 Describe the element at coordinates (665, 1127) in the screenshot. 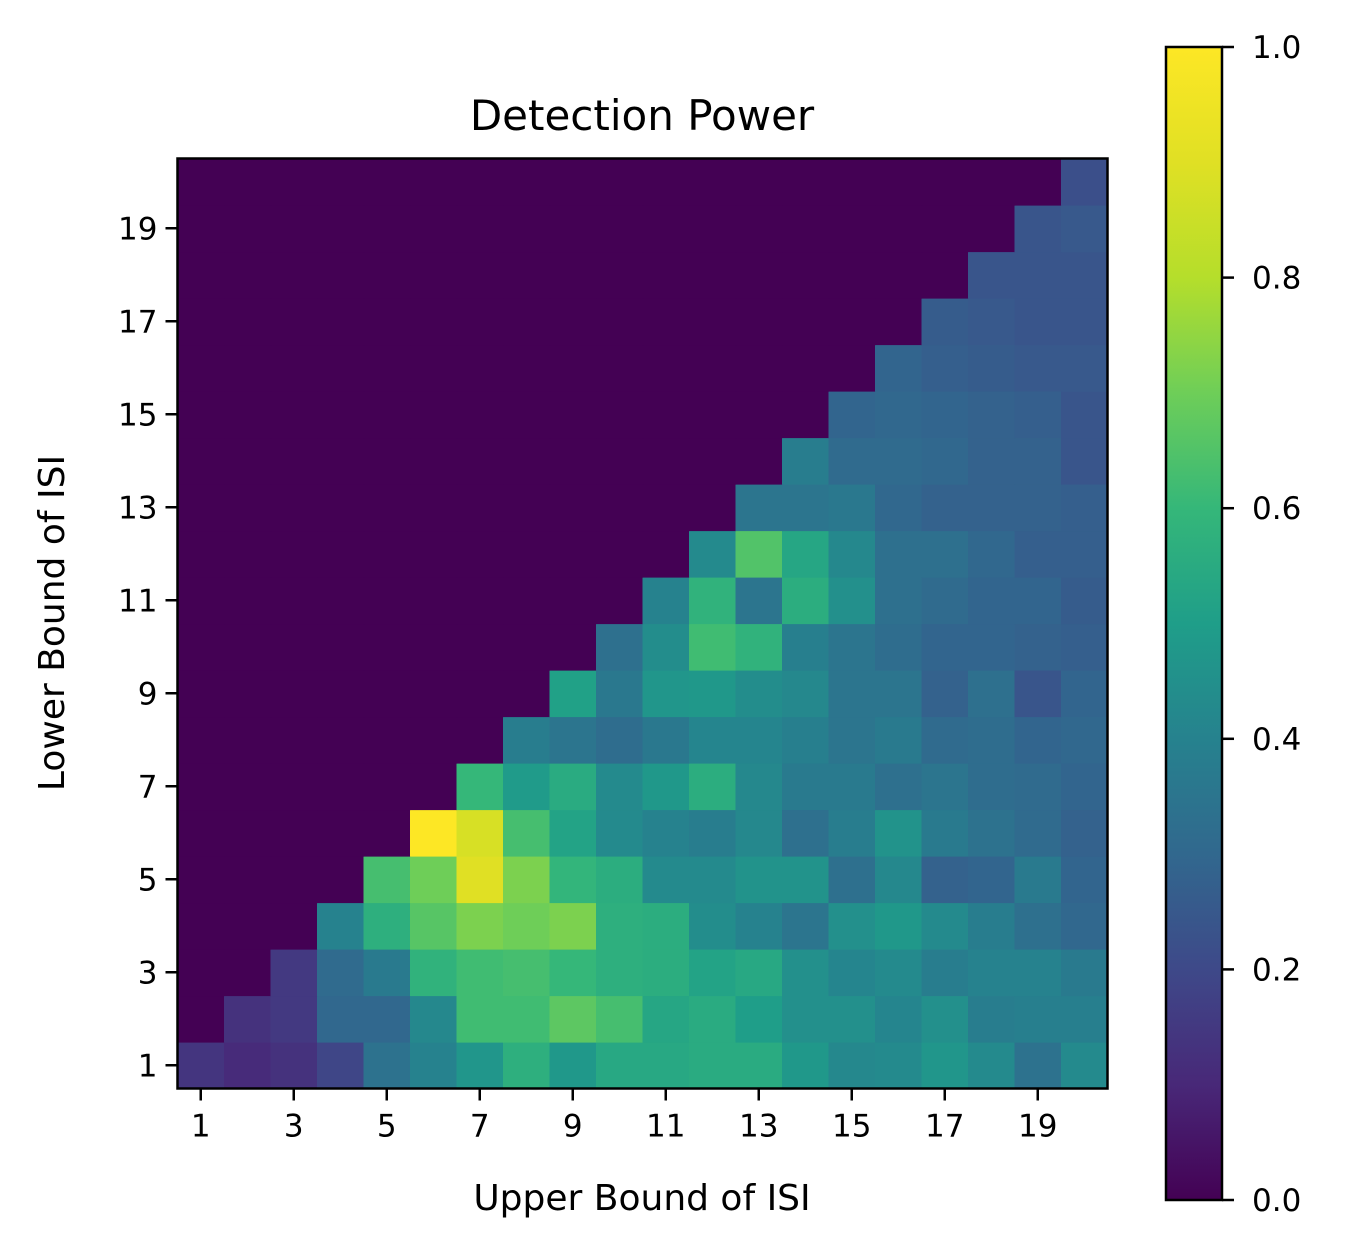

I see `x-tick-label: 11` at that location.